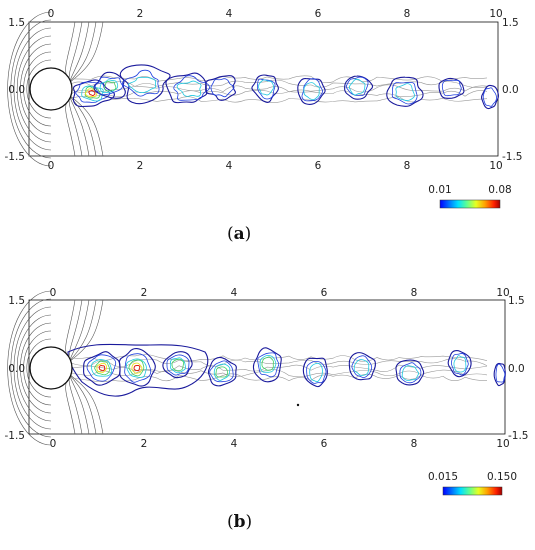 The height and width of the screenshot is (550, 535). I want to click on y-tick-left-b-2: -1.5, so click(15, 436).